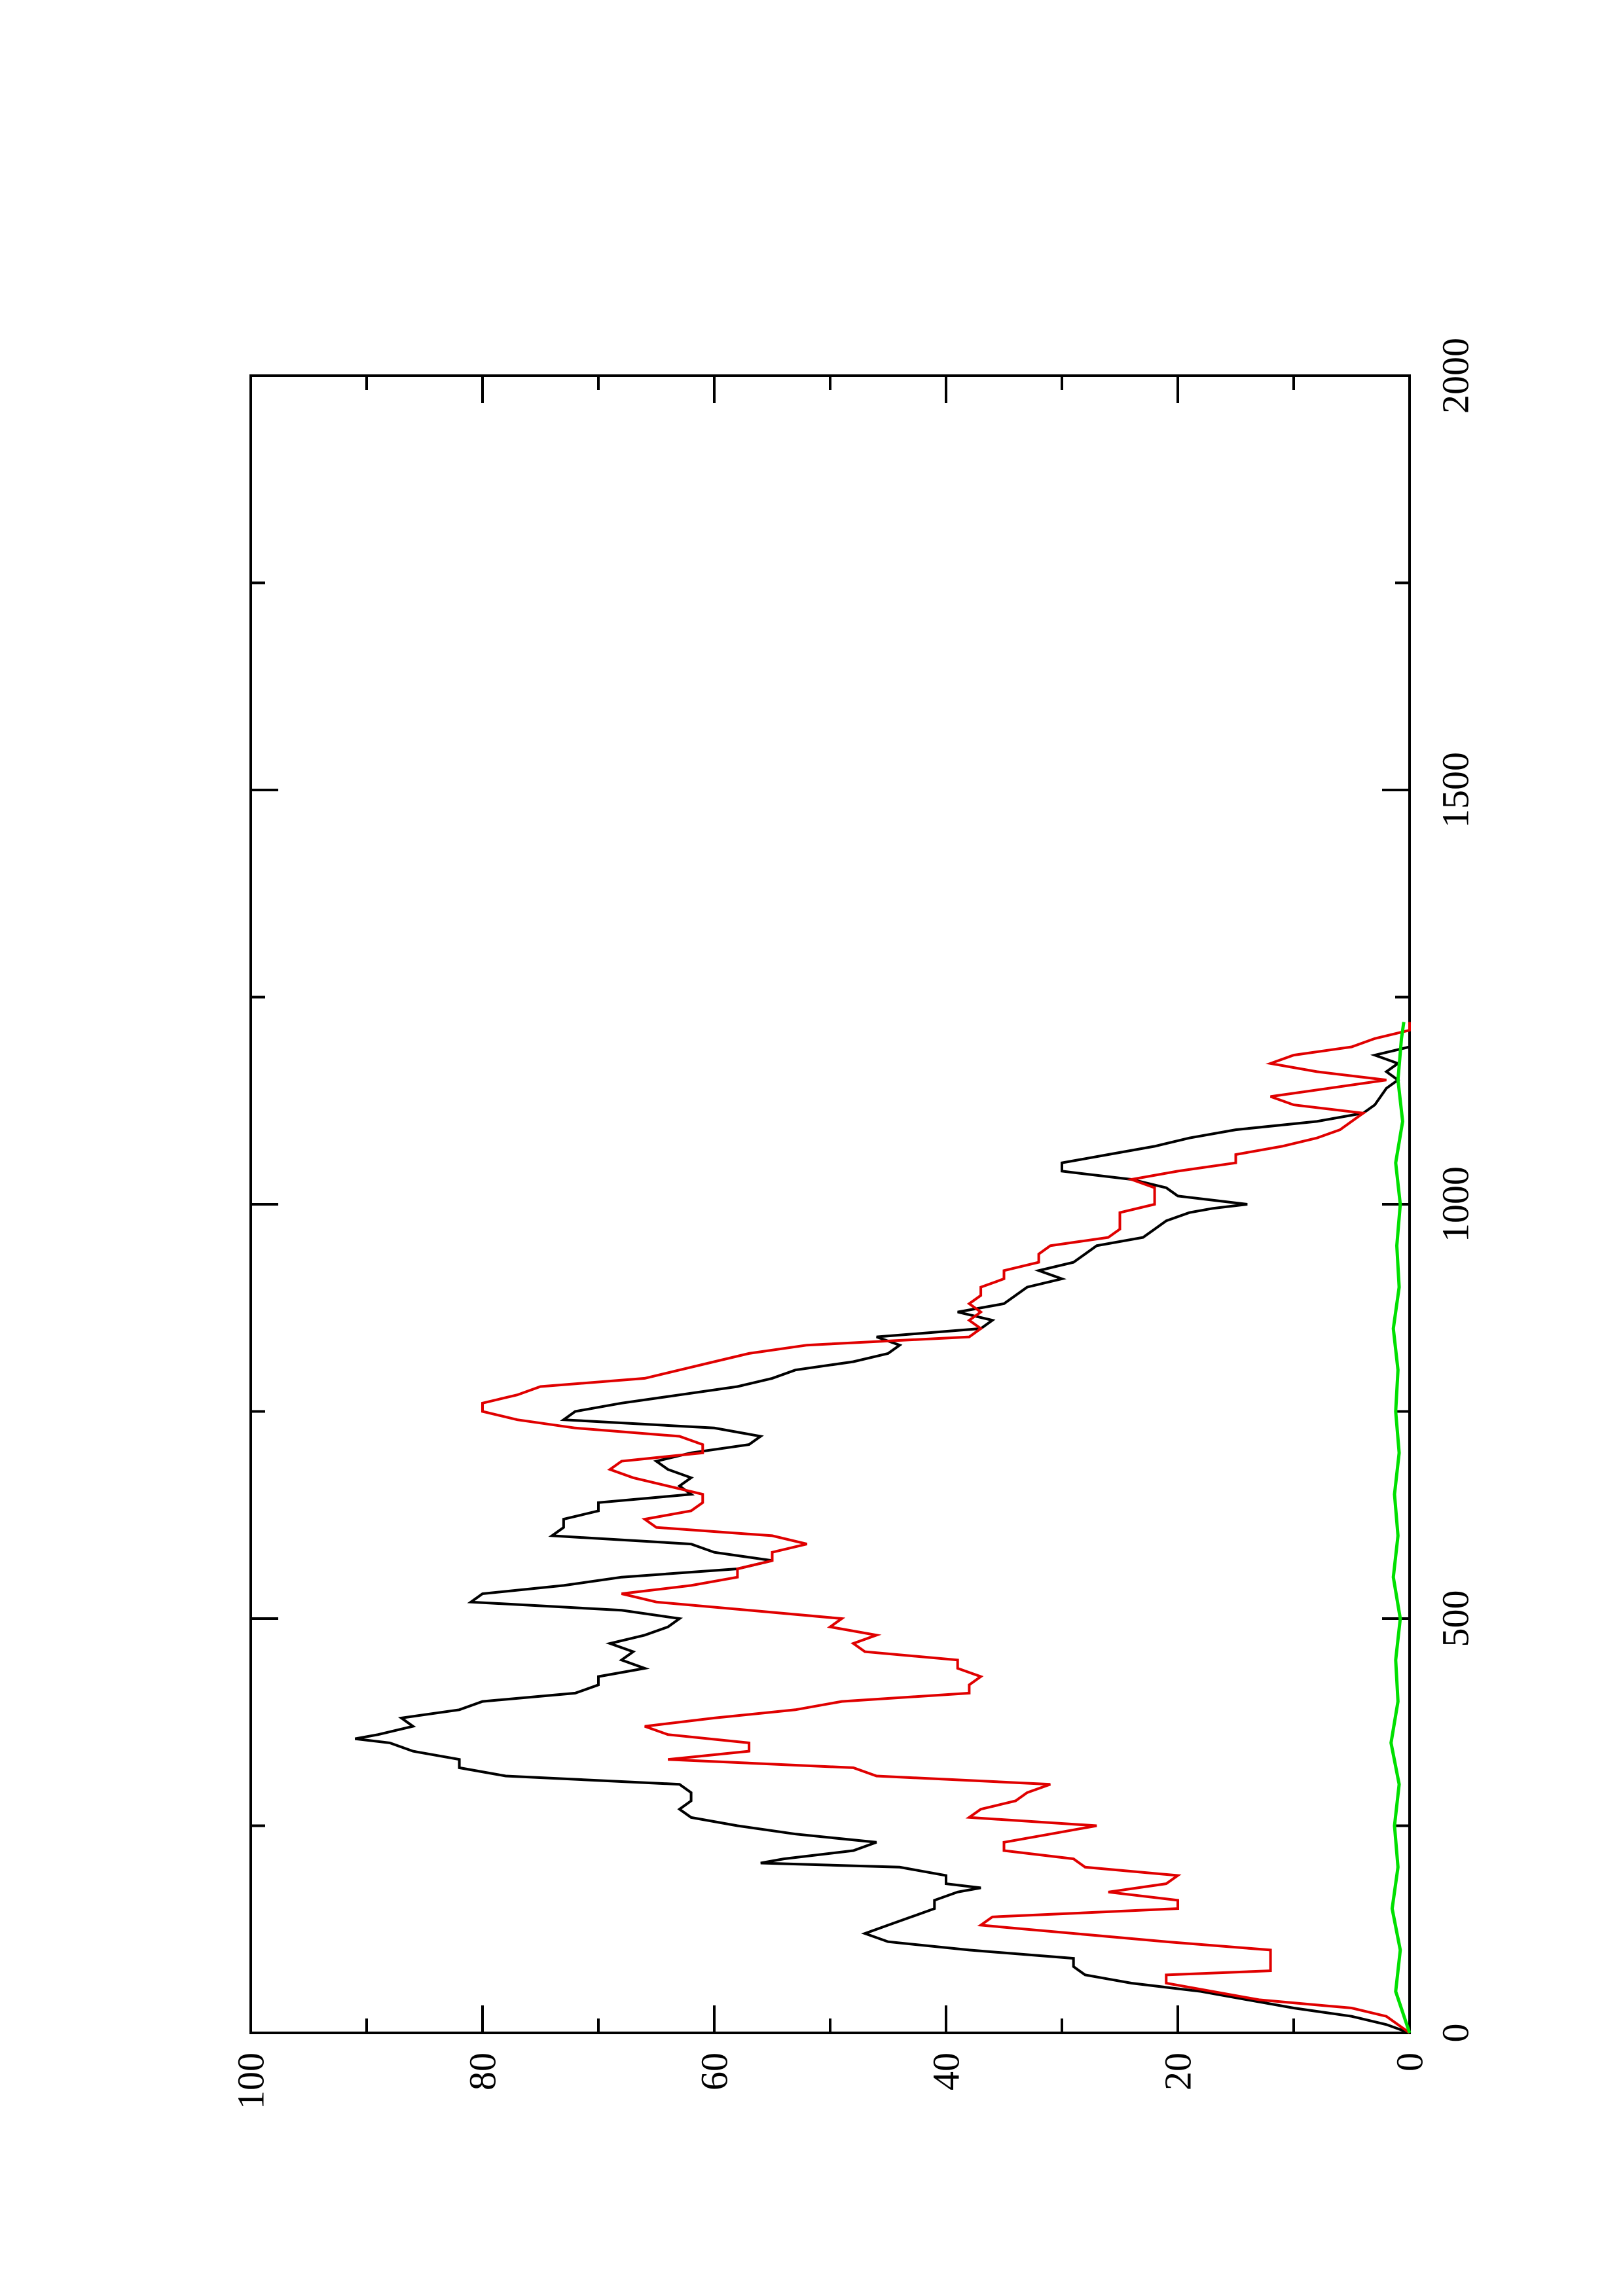 This screenshot has height=2296, width=1623. Describe the element at coordinates (1455, 1618) in the screenshot. I see `x-tick-label: 500` at that location.